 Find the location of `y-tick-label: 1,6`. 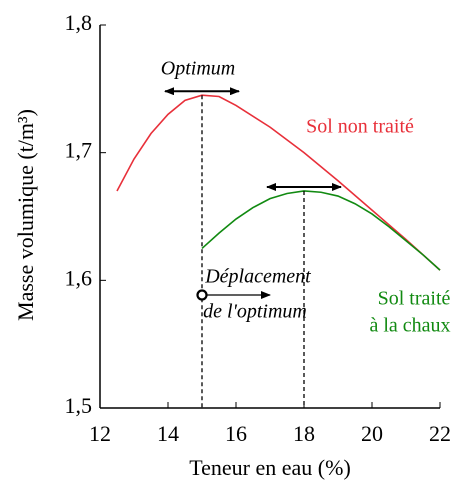

y-tick-label: 1,6 is located at coordinates (79, 277).